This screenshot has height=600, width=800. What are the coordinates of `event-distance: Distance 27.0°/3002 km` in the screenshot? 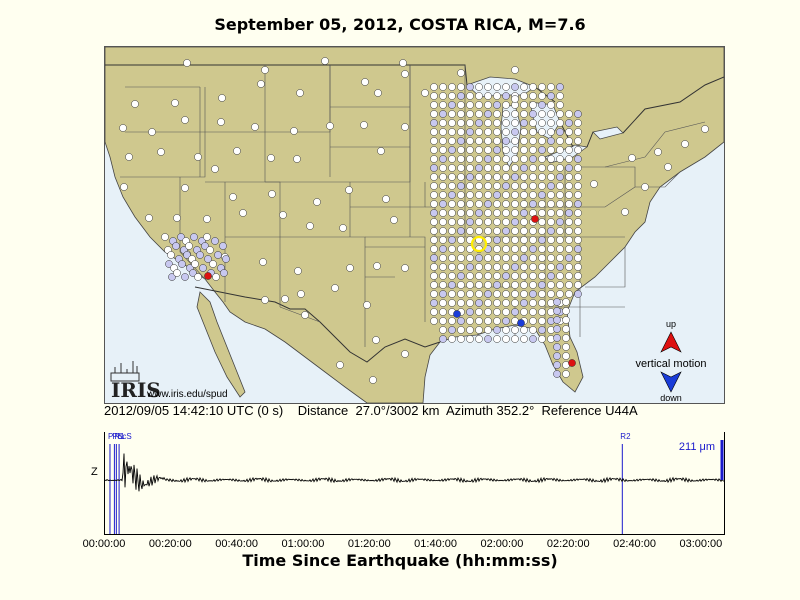 It's located at (368, 410).